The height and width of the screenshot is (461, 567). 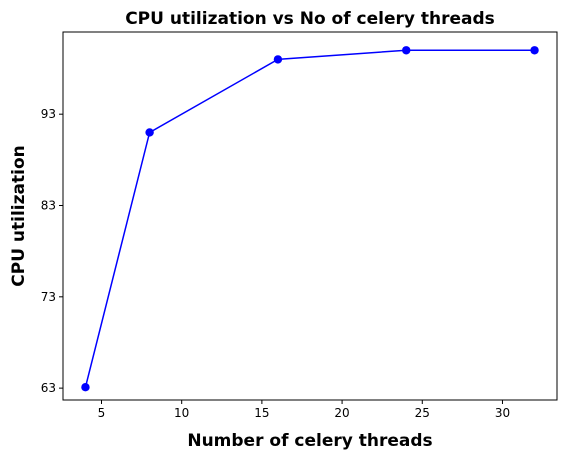 What do you see at coordinates (19, 215) in the screenshot?
I see `y-axis-label: CPU utilization` at bounding box center [19, 215].